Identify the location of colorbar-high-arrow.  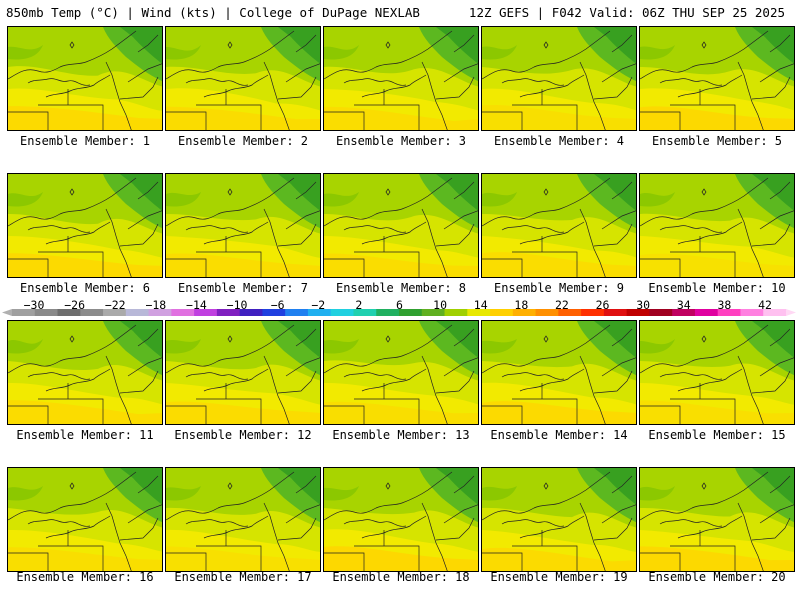
(791, 312).